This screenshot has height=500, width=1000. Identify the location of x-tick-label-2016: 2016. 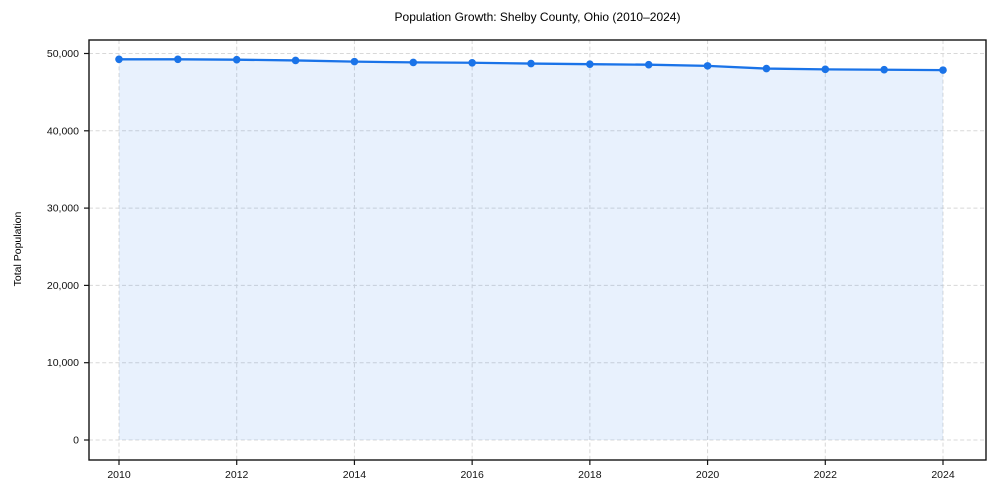
(472, 475).